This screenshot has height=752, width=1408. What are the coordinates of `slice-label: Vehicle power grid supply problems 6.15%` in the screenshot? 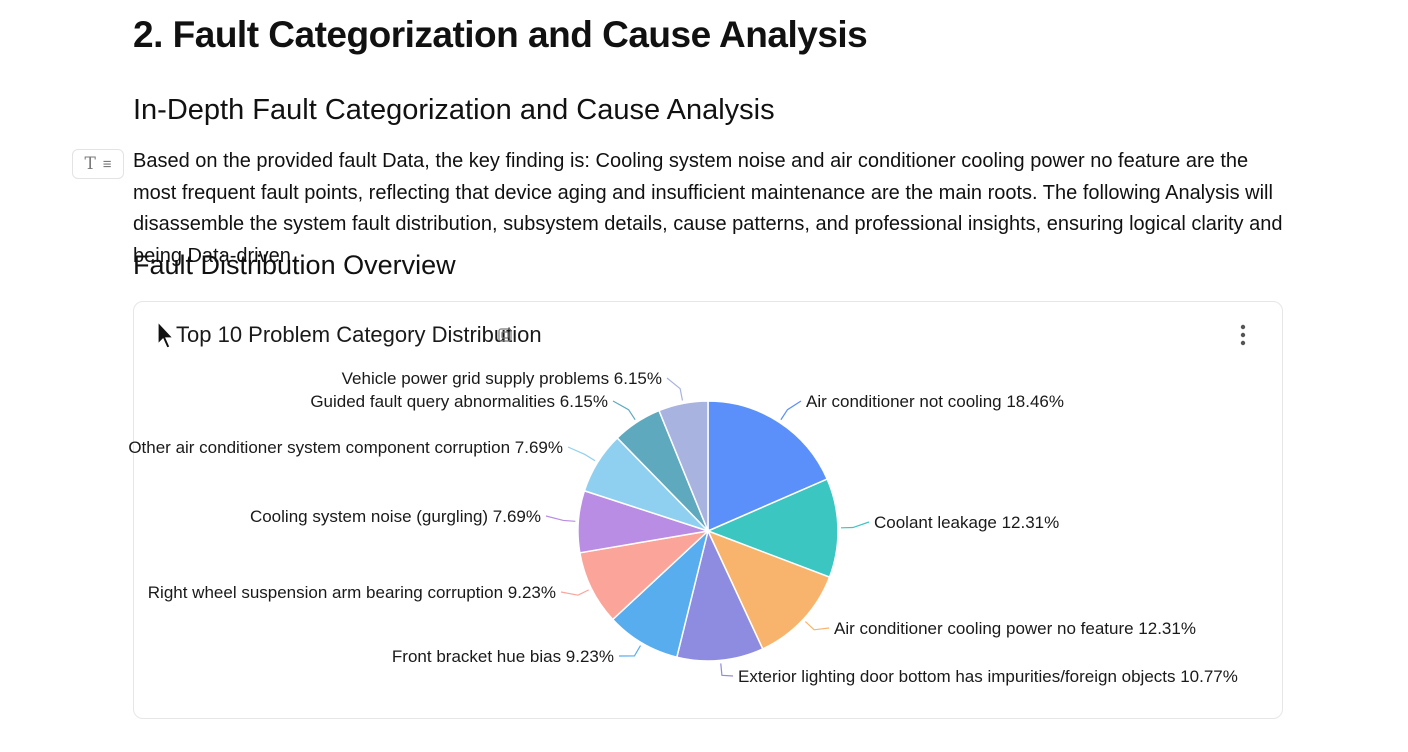 It's located at (502, 378).